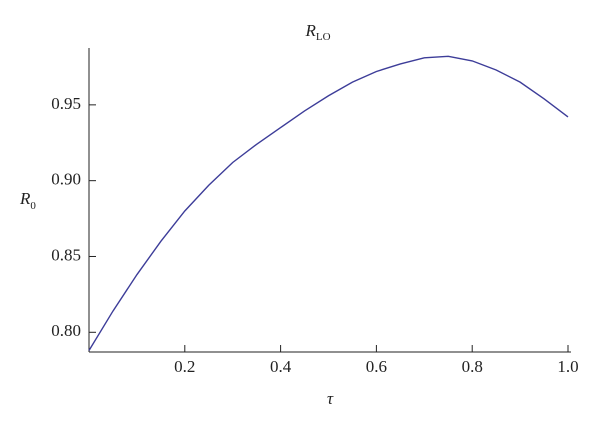 The image size is (600, 426). What do you see at coordinates (184, 366) in the screenshot?
I see `x-tick-label: 0.2` at bounding box center [184, 366].